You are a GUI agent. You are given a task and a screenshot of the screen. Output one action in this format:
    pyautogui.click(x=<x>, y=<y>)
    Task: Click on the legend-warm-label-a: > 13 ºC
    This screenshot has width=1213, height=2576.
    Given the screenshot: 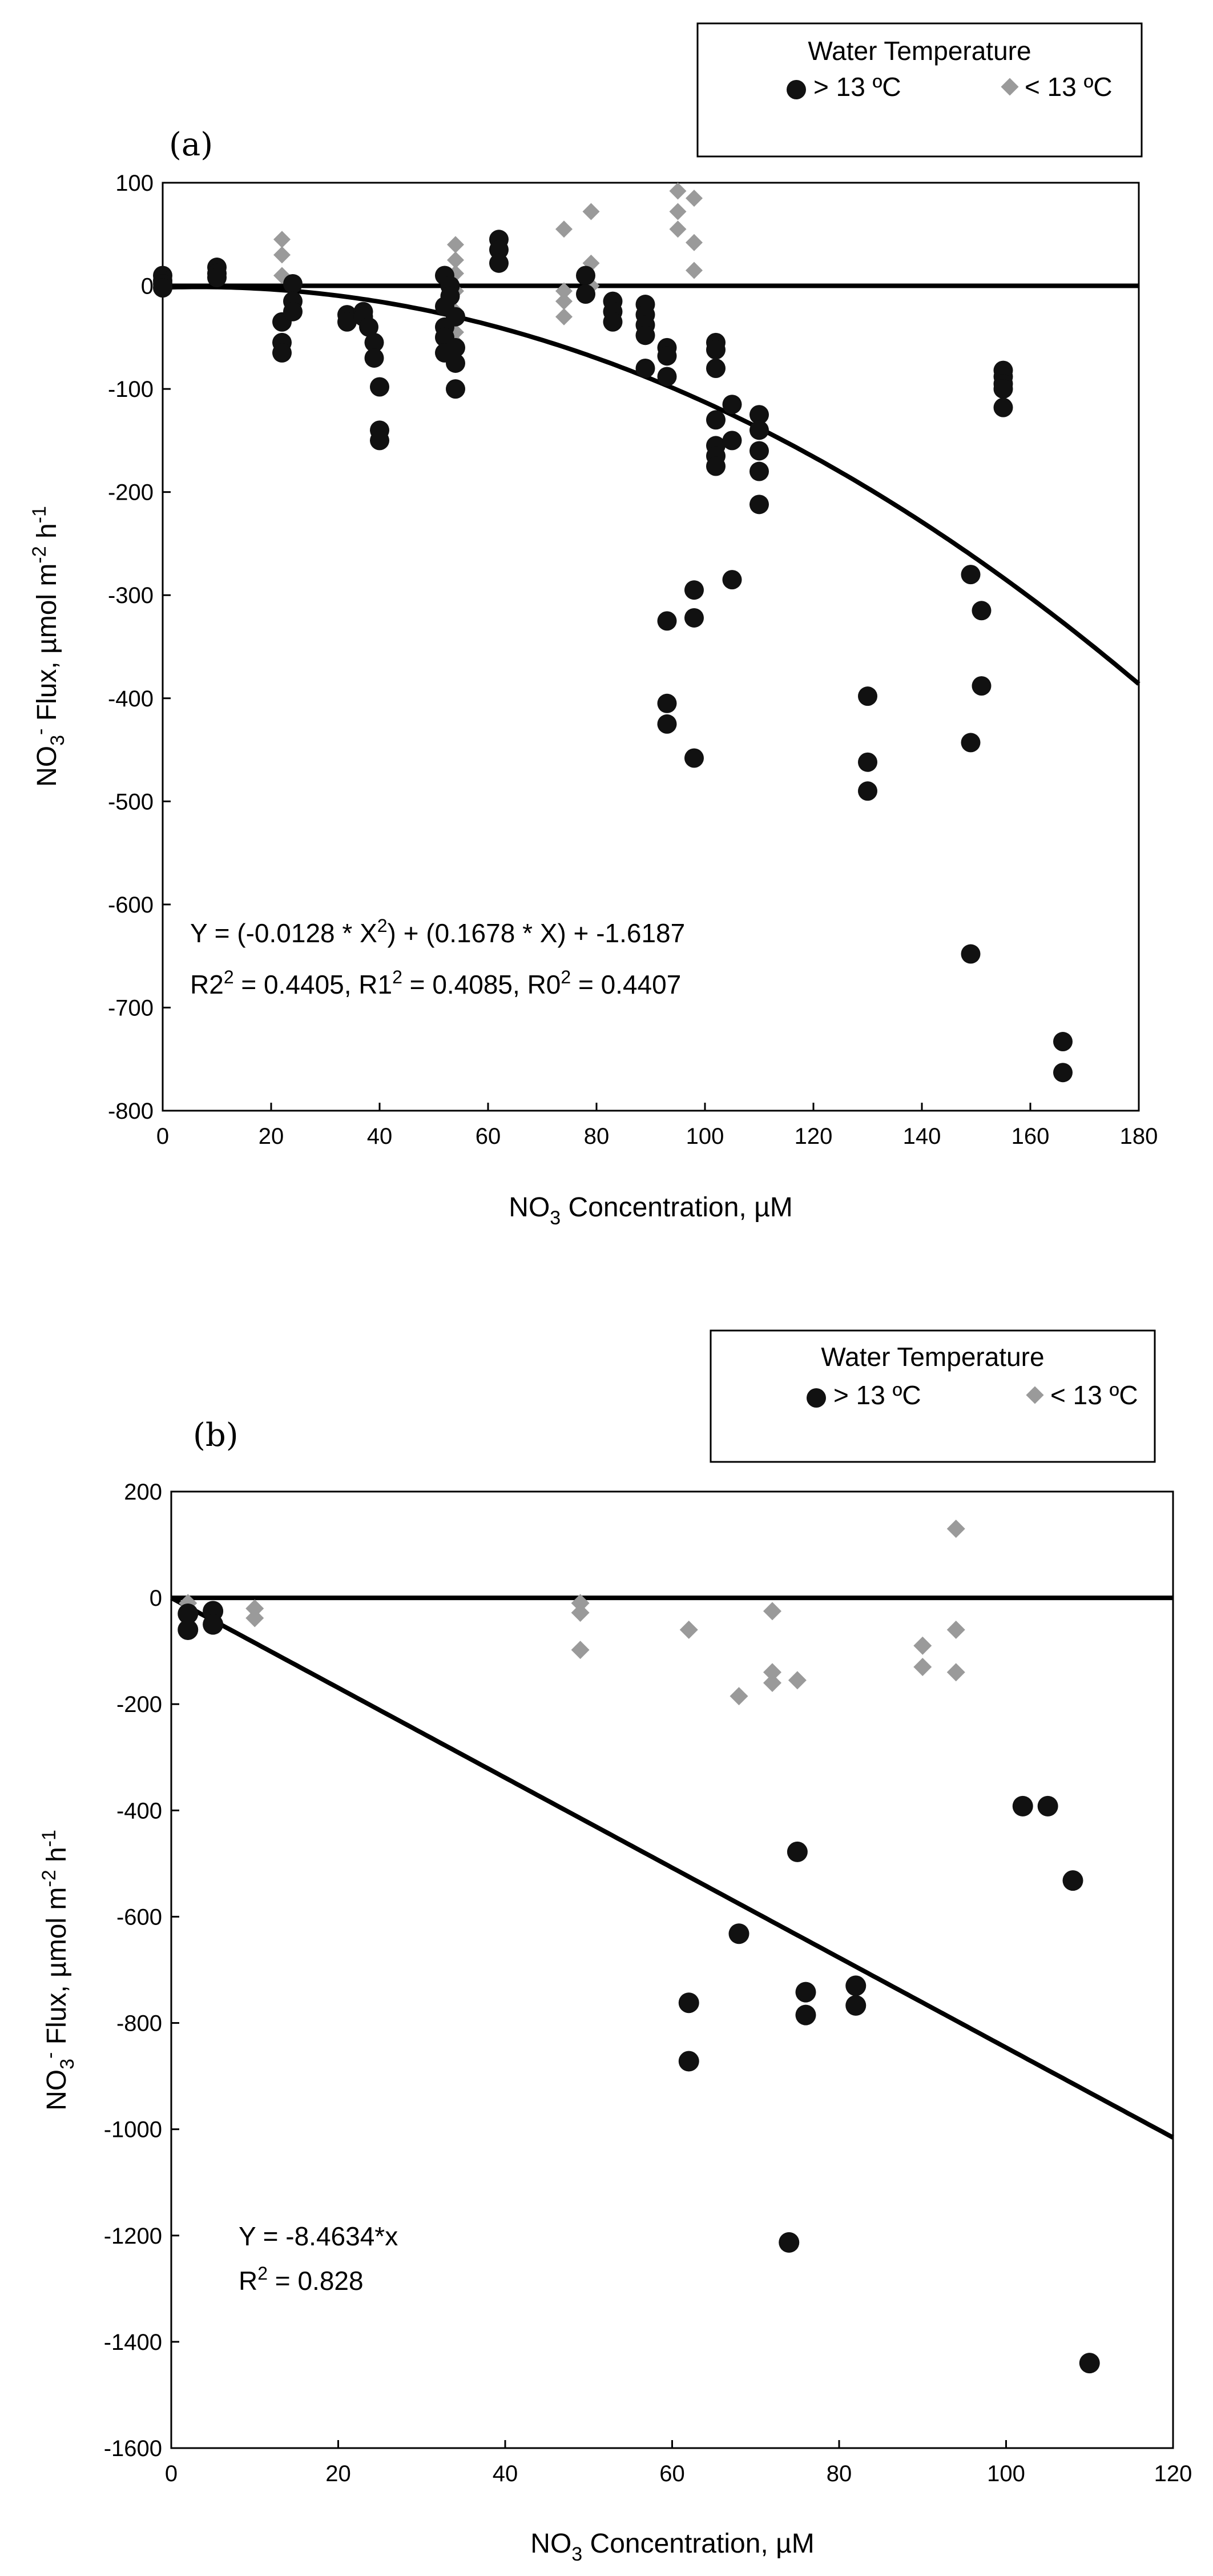 What is the action you would take?
    pyautogui.click(x=857, y=87)
    